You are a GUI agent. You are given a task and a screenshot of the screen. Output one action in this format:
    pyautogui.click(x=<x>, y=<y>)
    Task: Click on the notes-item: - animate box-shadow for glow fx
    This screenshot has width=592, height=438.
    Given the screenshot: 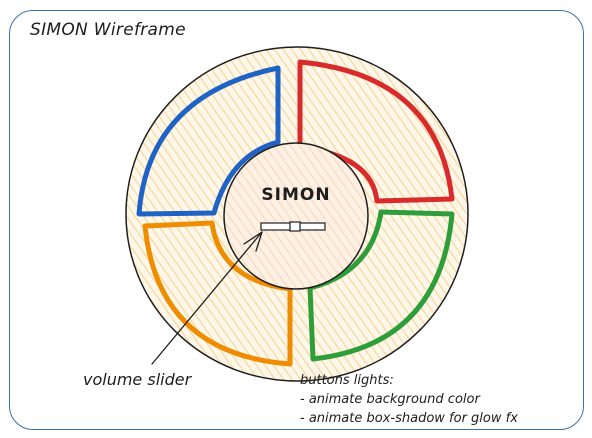 What is the action you would take?
    pyautogui.click(x=409, y=418)
    